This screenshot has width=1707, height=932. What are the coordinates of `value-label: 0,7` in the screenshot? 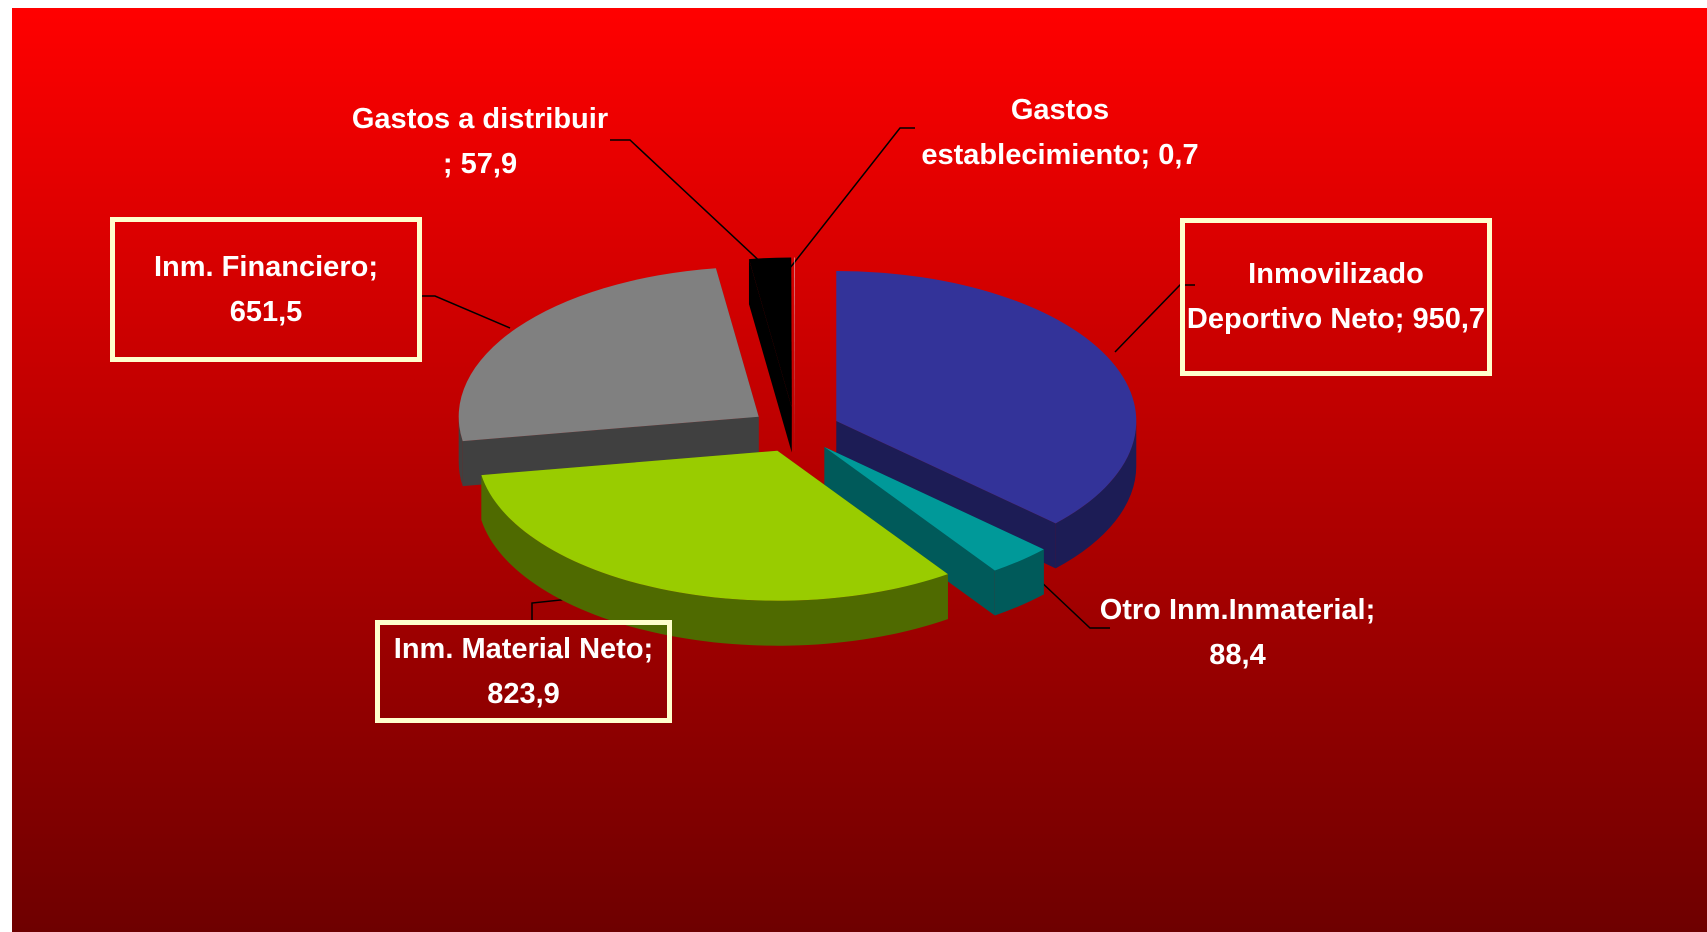 It's located at (1178, 154).